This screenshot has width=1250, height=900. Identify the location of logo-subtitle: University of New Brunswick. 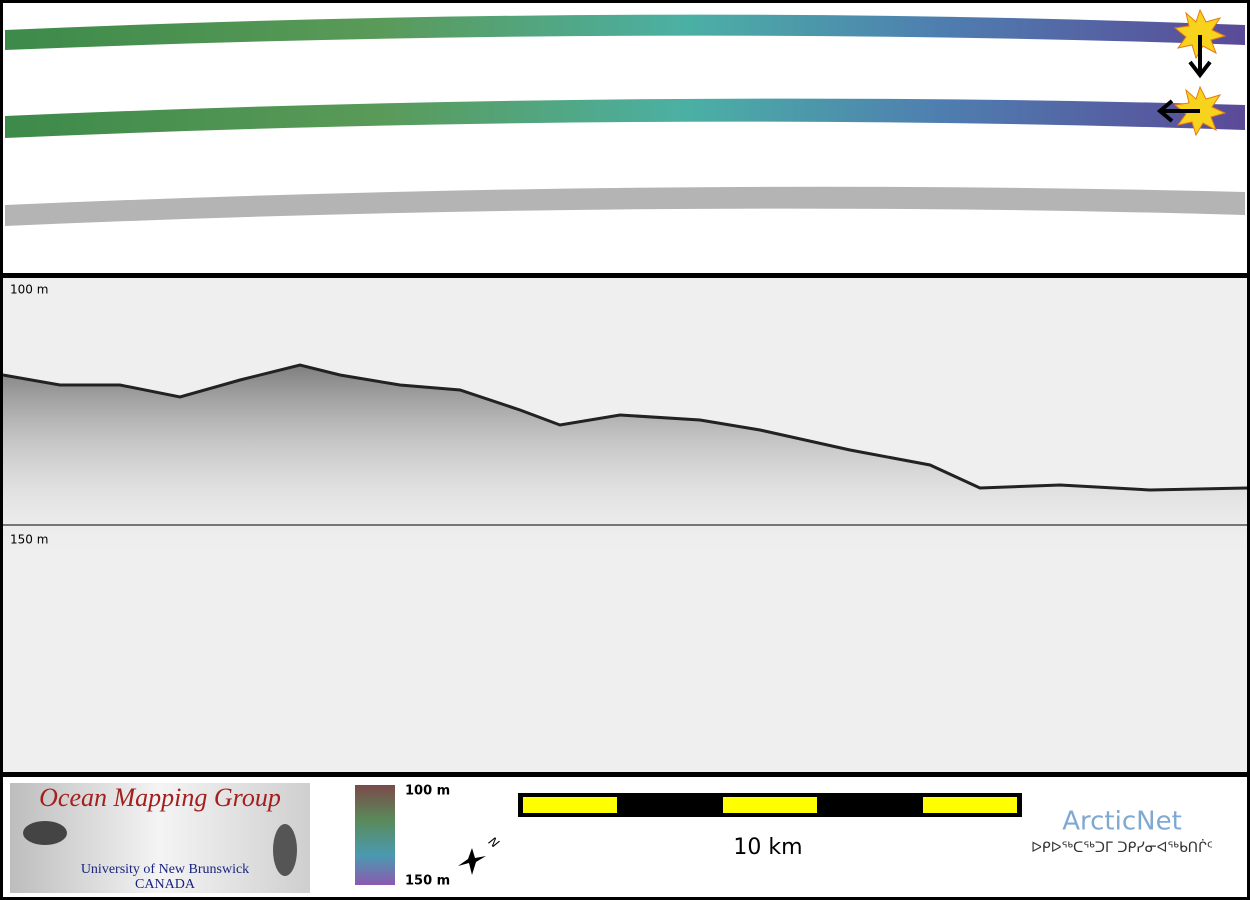
(165, 869).